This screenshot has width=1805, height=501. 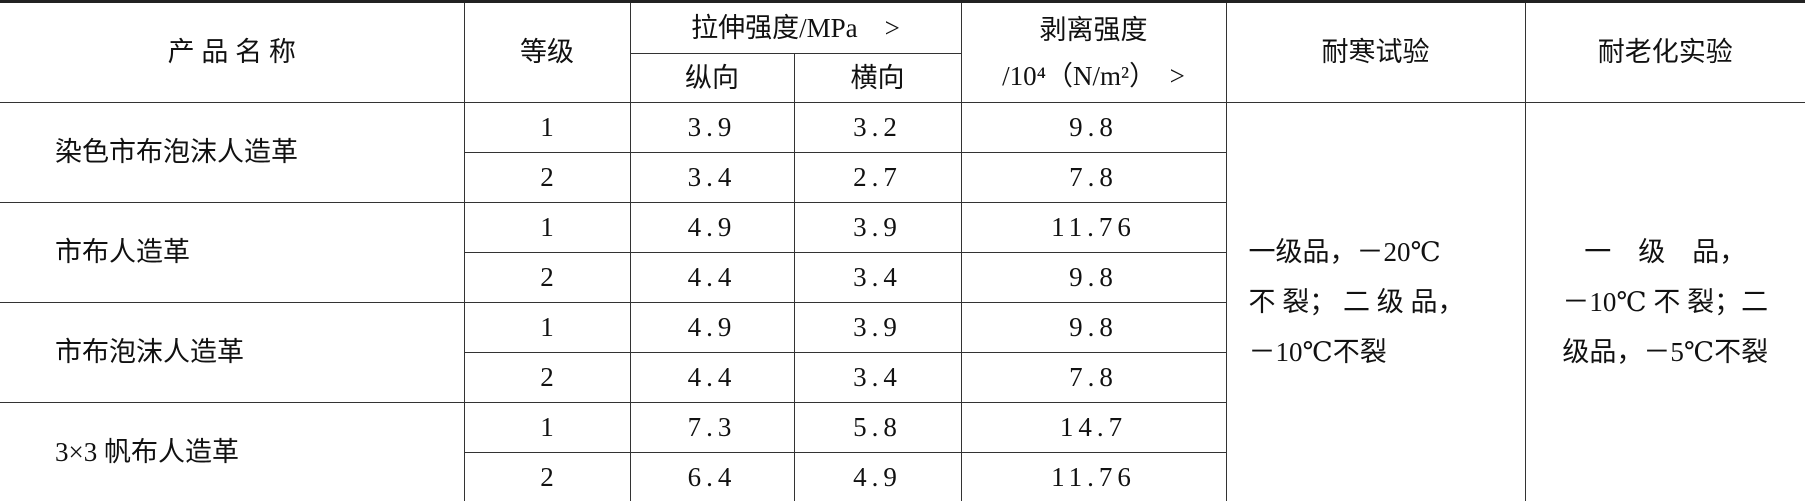 I want to click on header-row: 纵向 横向, so click(x=902, y=78).